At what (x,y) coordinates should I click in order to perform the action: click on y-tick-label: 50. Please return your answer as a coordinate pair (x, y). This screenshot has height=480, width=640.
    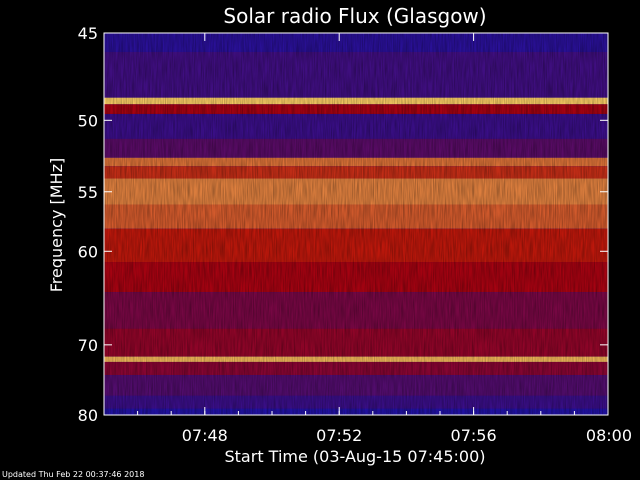
    Looking at the image, I should click on (88, 120).